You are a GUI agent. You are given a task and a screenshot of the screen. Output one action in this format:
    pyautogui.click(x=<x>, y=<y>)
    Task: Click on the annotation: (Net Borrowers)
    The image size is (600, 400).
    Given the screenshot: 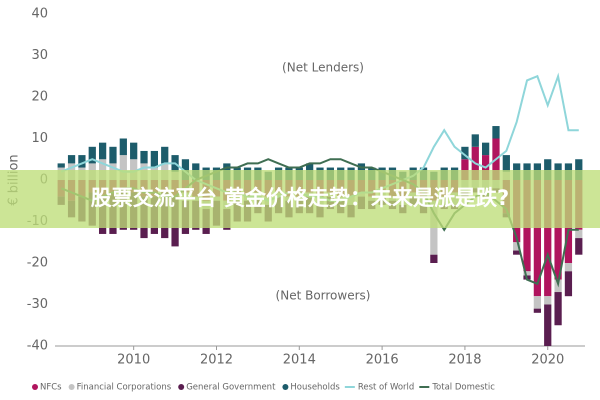 What is the action you would take?
    pyautogui.click(x=323, y=296)
    